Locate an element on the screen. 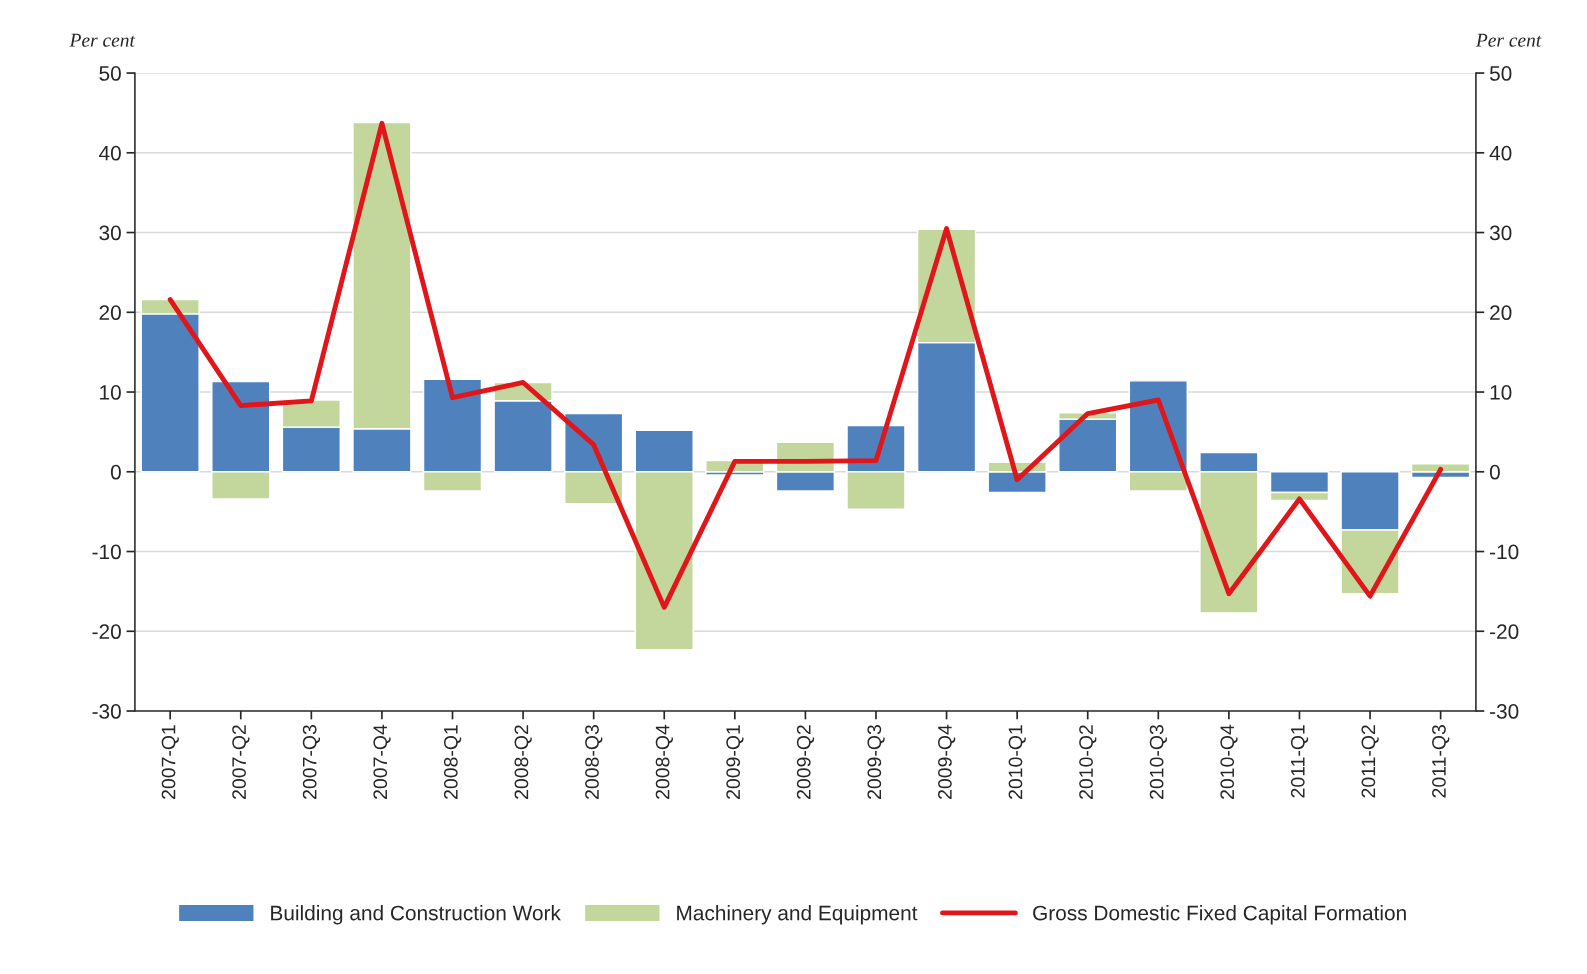 This screenshot has width=1587, height=974. legend-label: Building and Construction Work is located at coordinates (416, 915).